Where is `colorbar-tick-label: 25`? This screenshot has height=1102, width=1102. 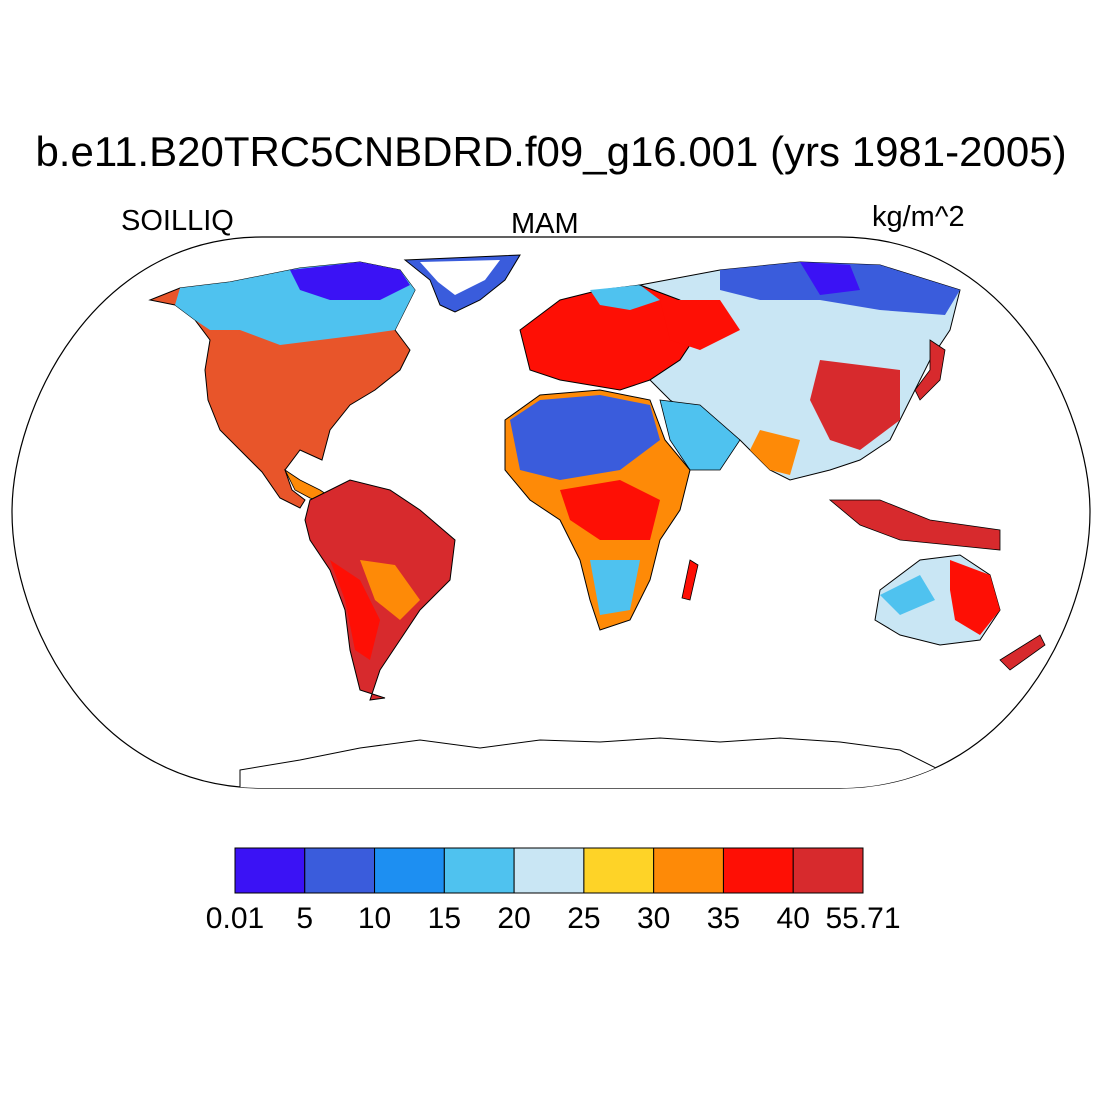 colorbar-tick-label: 25 is located at coordinates (584, 918).